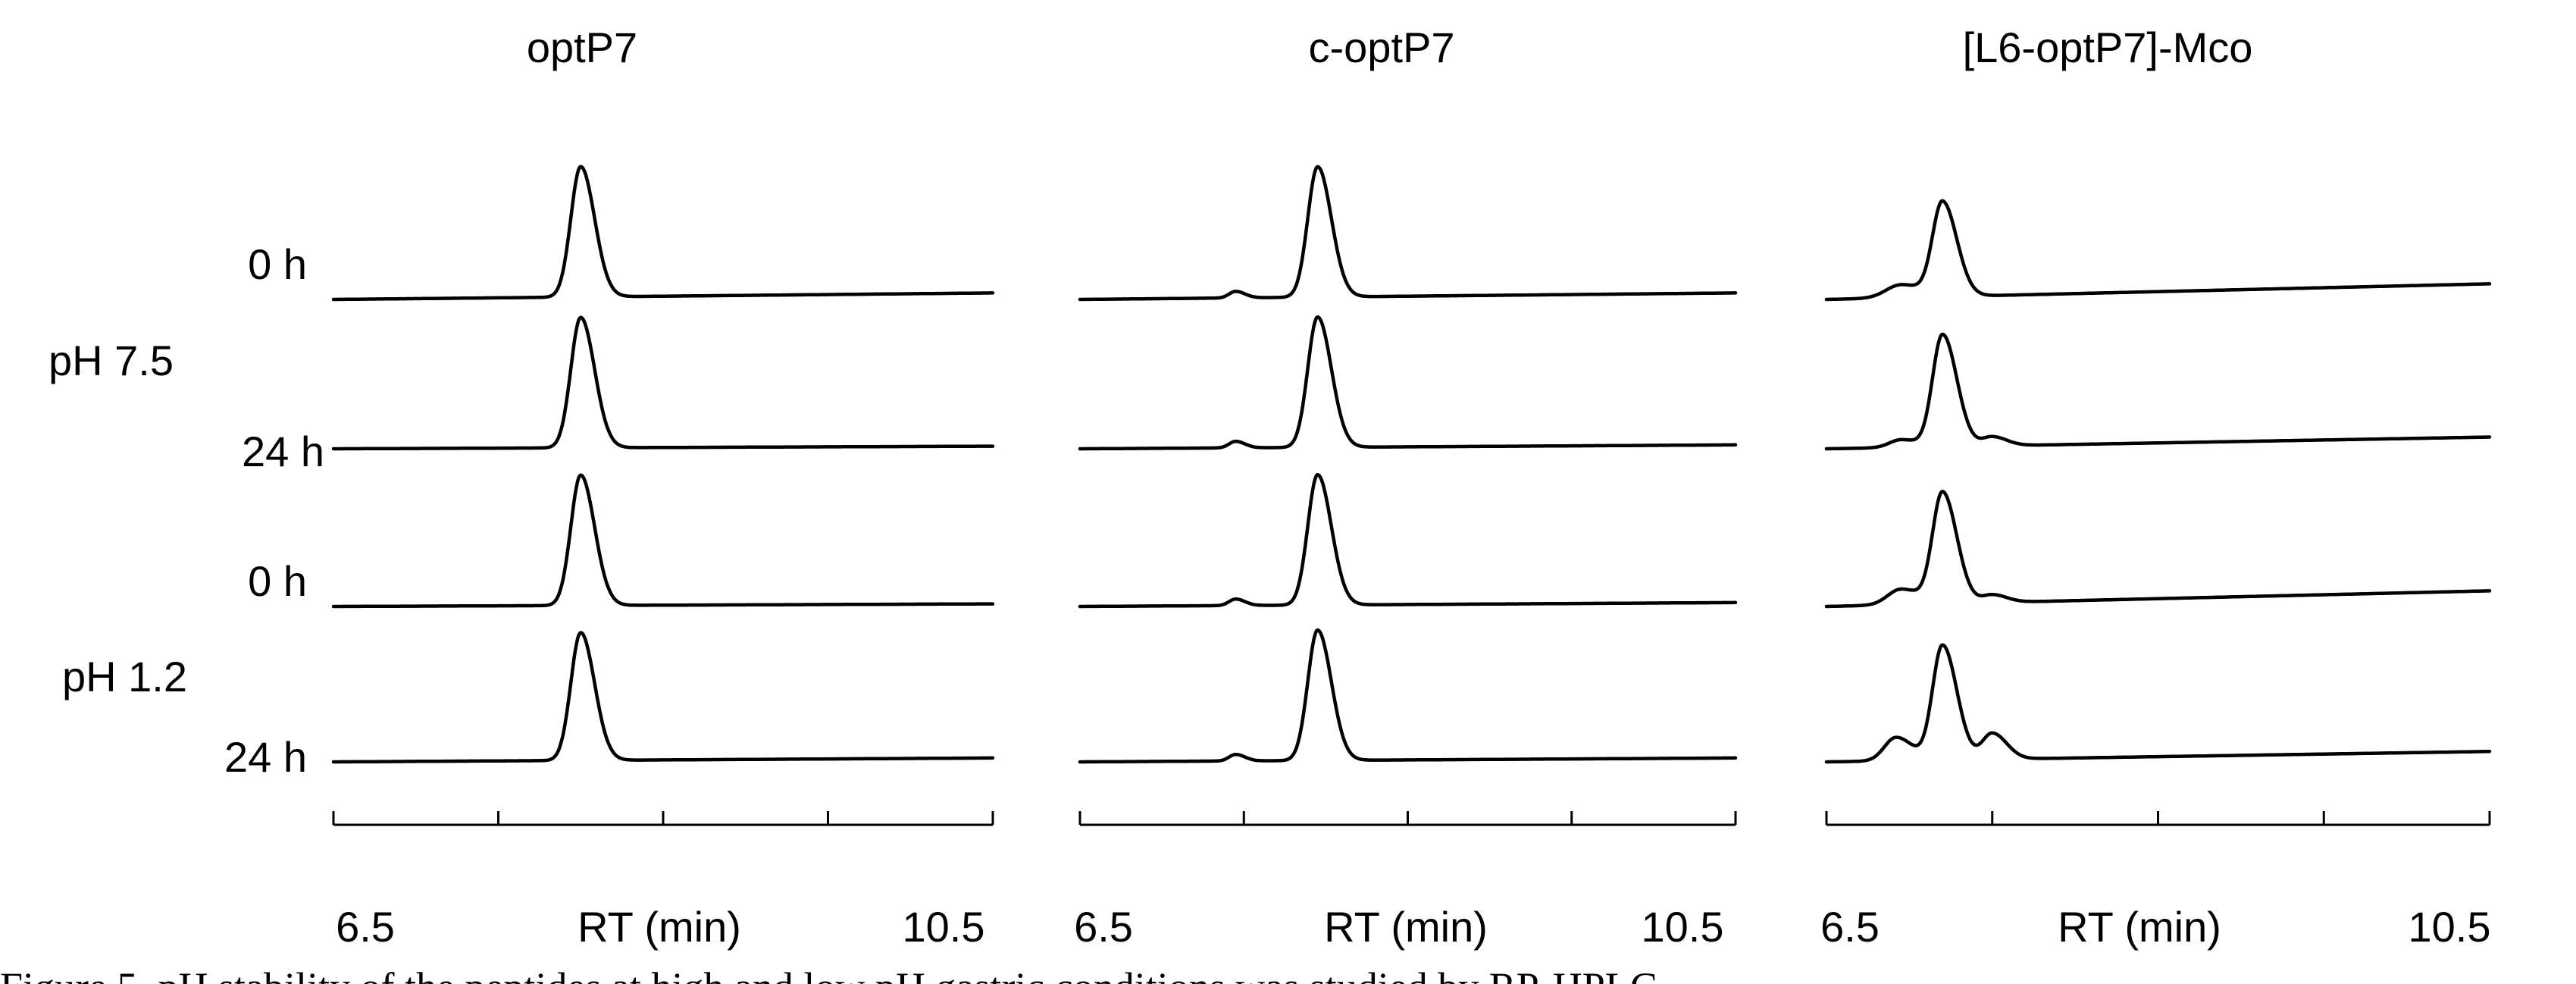 Image resolution: width=2576 pixels, height=984 pixels. I want to click on panel-c-optp7-x-axis, so click(1407, 818).